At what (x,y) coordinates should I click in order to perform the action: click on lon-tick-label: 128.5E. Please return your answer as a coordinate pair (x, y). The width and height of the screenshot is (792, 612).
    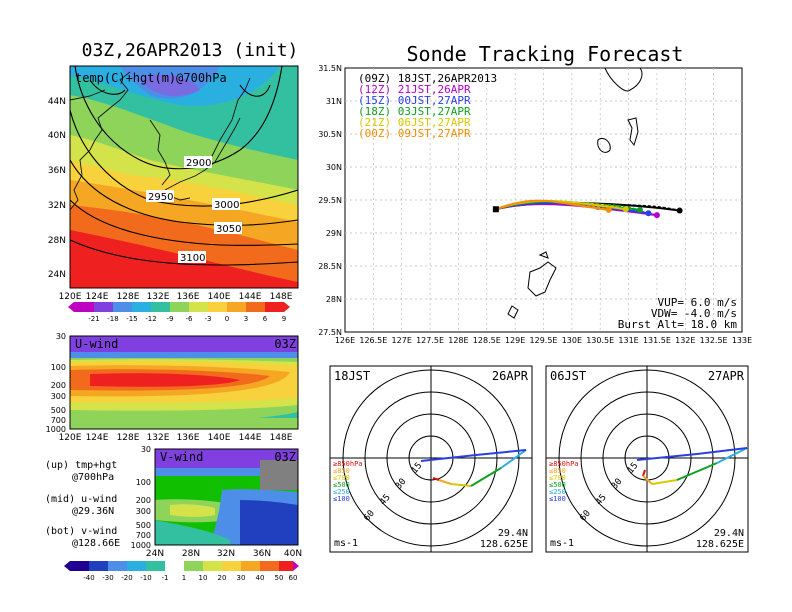
    Looking at the image, I should click on (487, 340).